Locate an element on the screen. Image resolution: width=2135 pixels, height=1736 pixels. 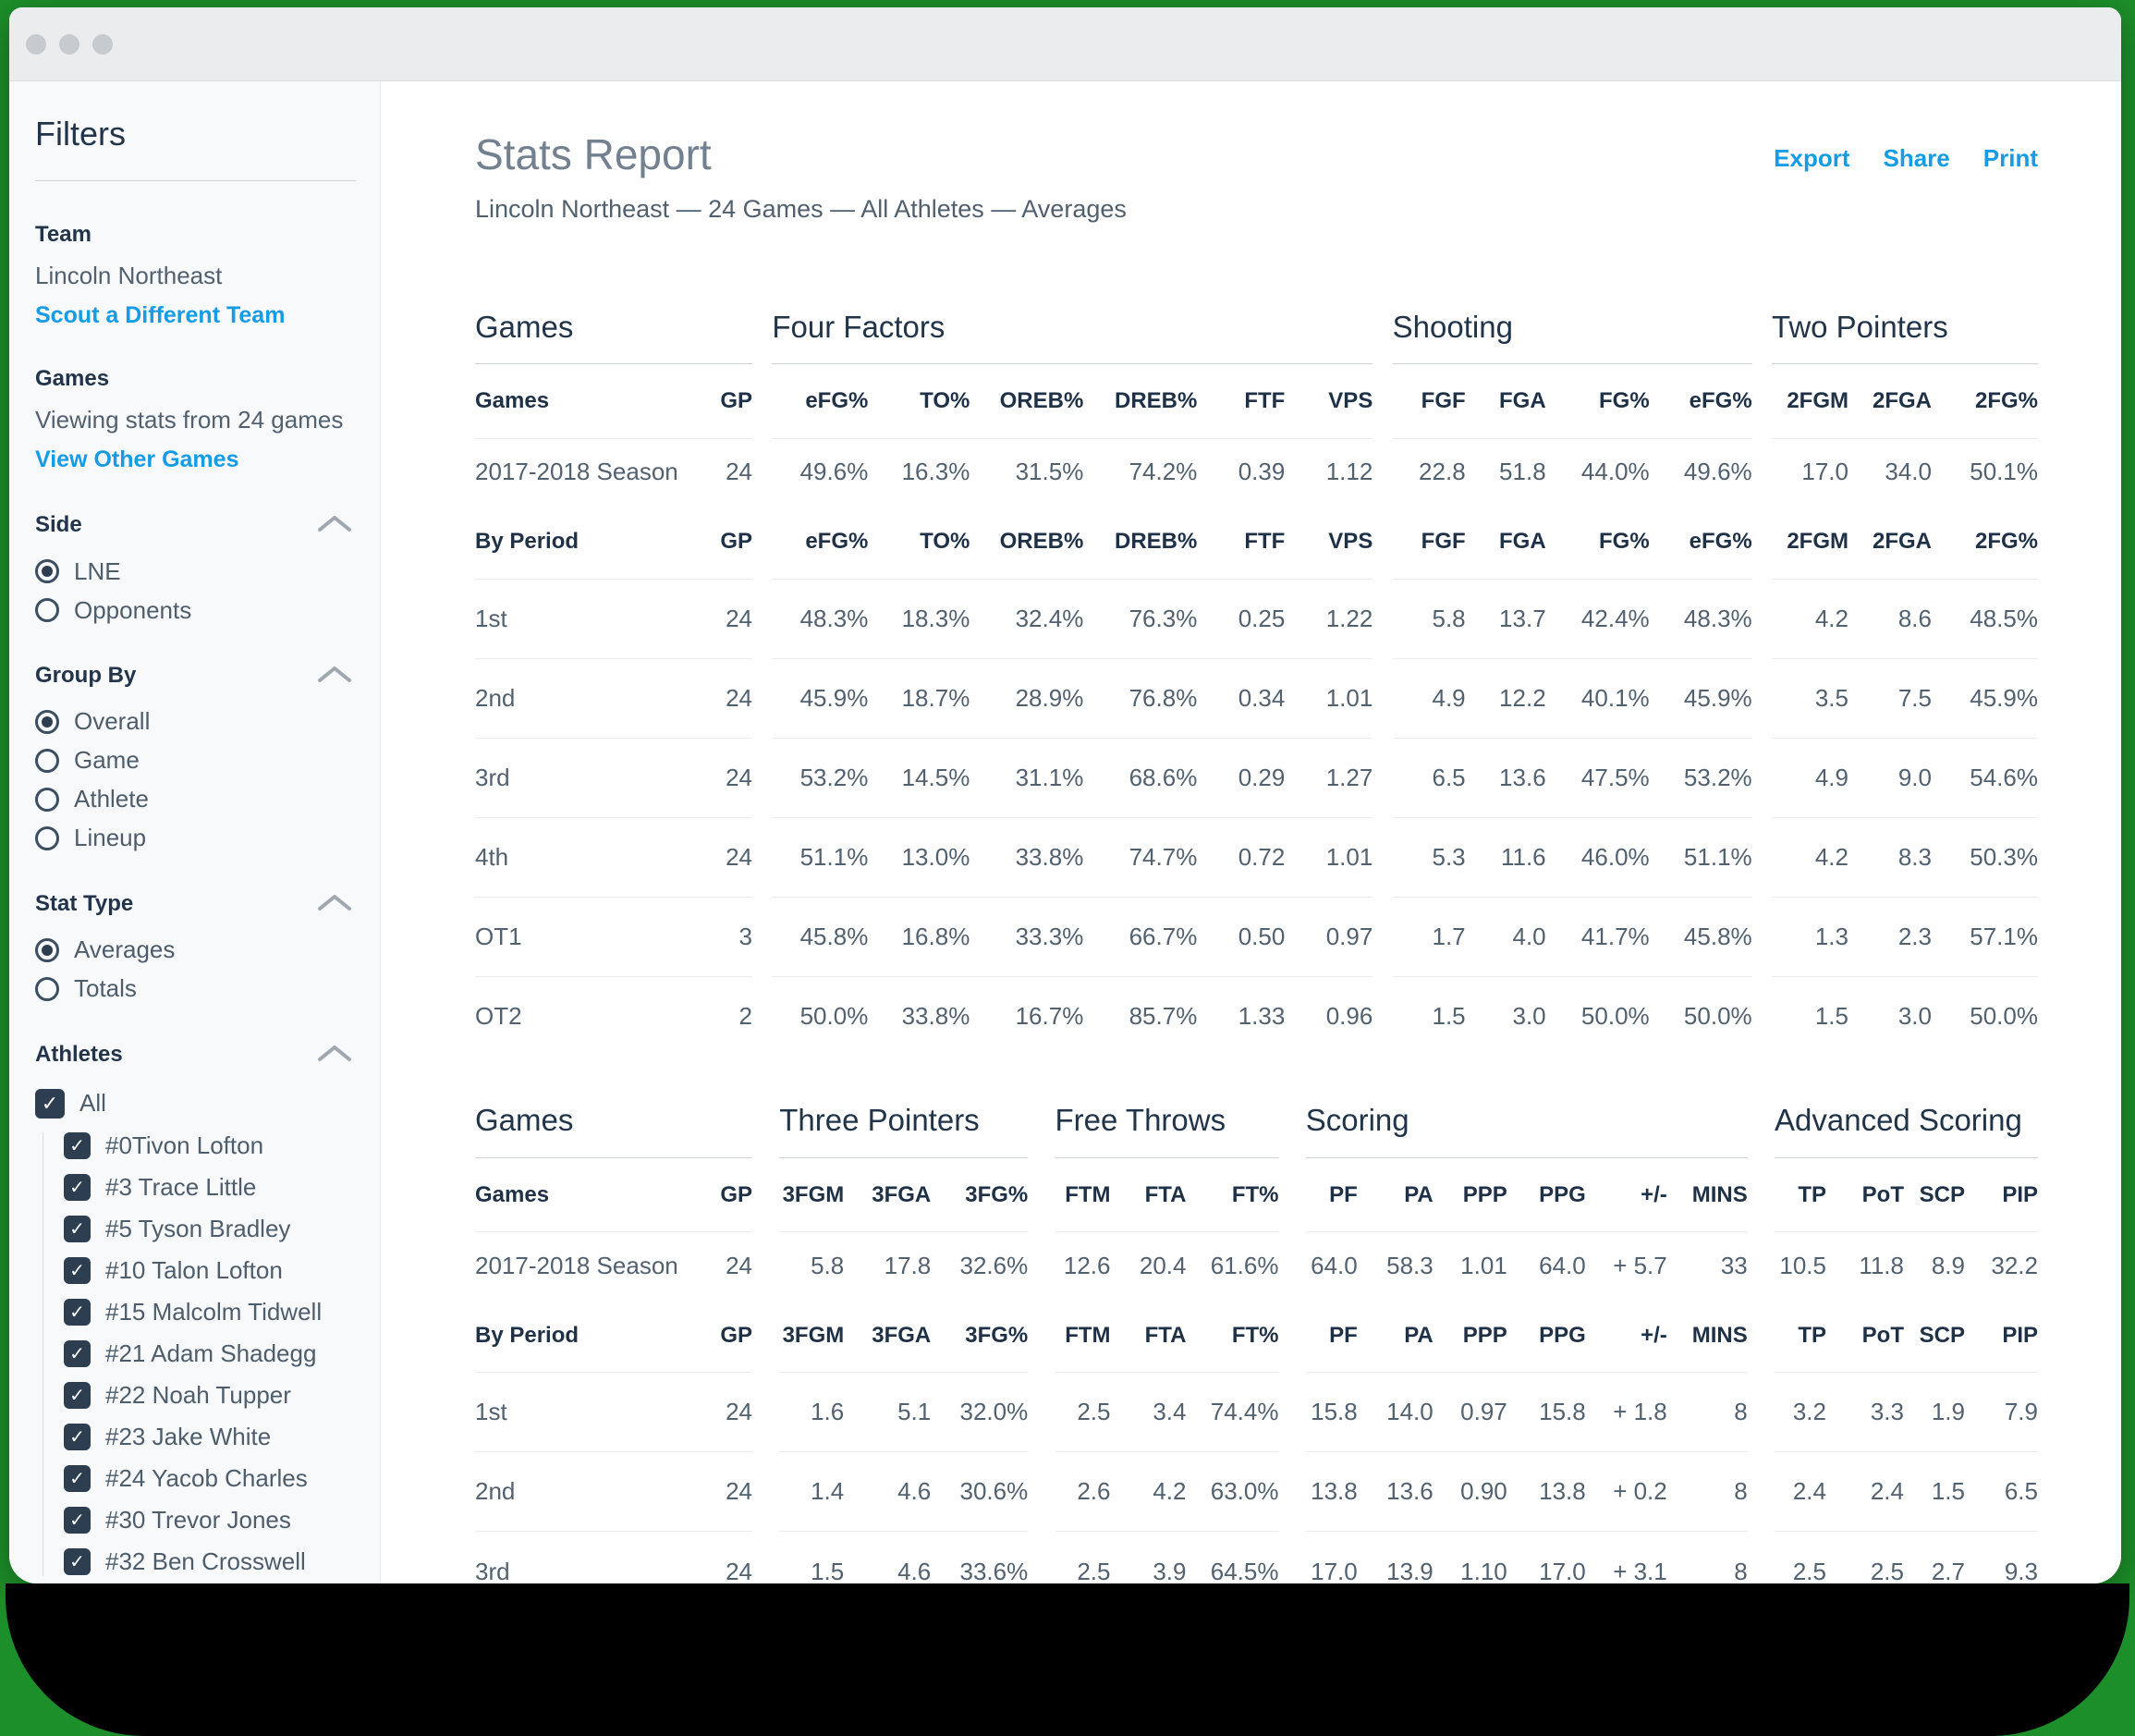
table-cell: + 3.1 is located at coordinates (1640, 1570).